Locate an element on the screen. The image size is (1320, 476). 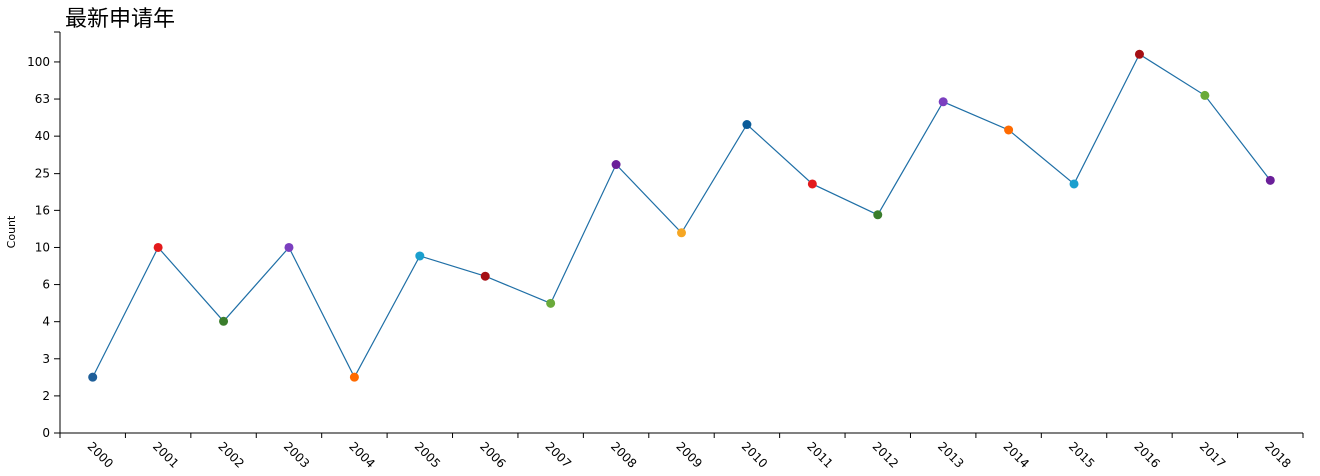
x-tick-label: 2004 is located at coordinates (361, 454).